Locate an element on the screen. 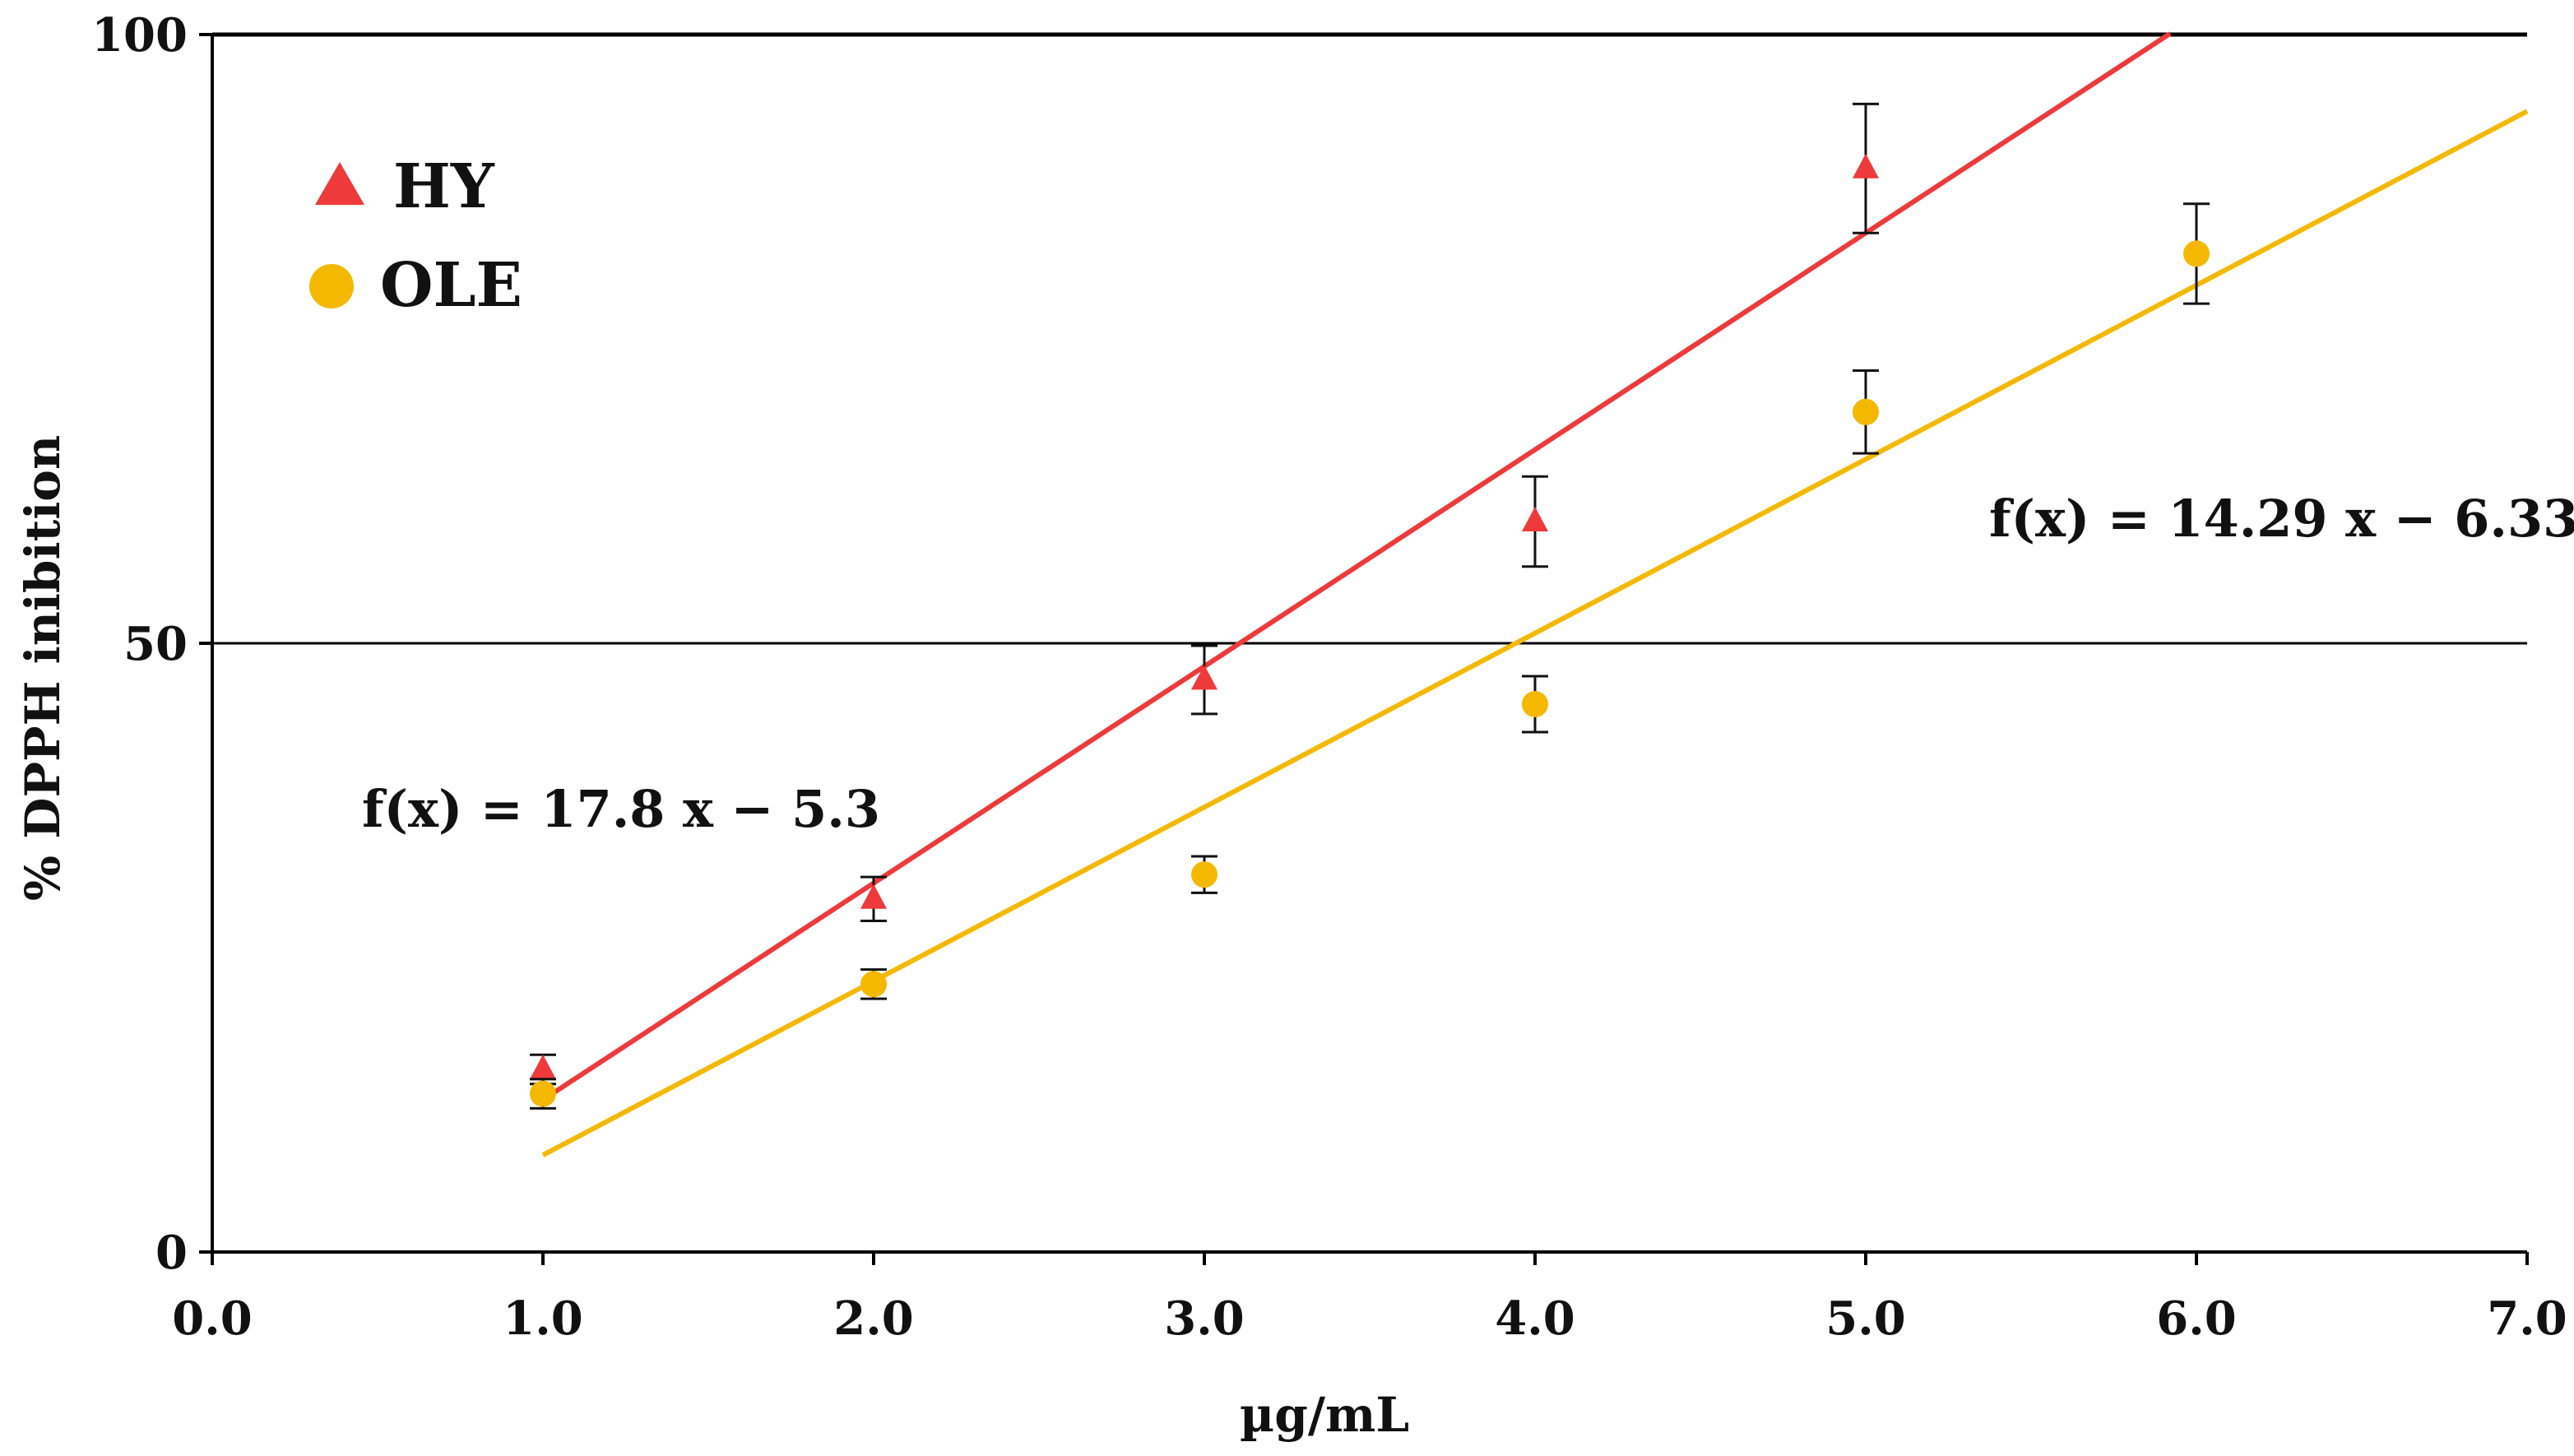  x-tick-label: 5.0 is located at coordinates (1865, 1318).